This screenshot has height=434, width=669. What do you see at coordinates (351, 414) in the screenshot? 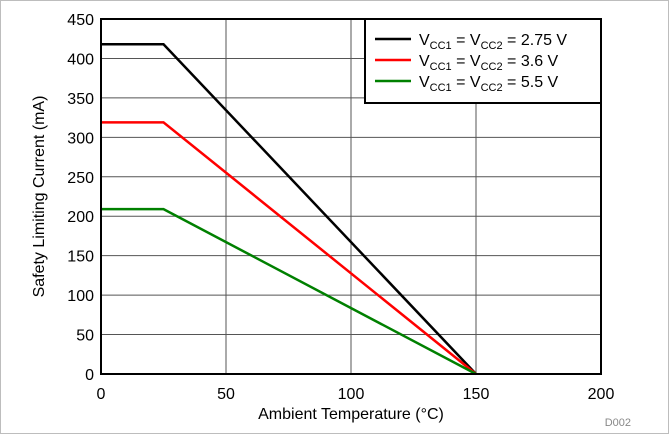
I see `x-axis-label: Ambient Temperature (°C)` at bounding box center [351, 414].